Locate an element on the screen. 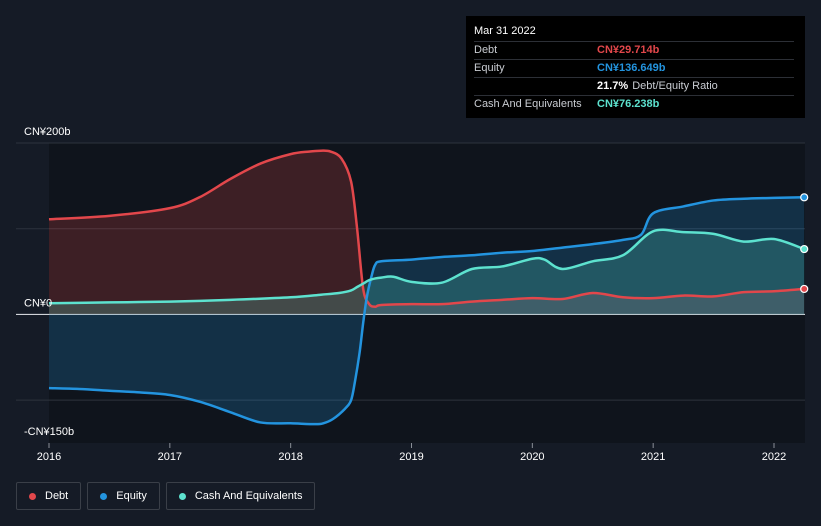 This screenshot has height=526, width=821. tooltip-row-cash: Cash And Equivalents CN¥76.238b is located at coordinates (634, 104).